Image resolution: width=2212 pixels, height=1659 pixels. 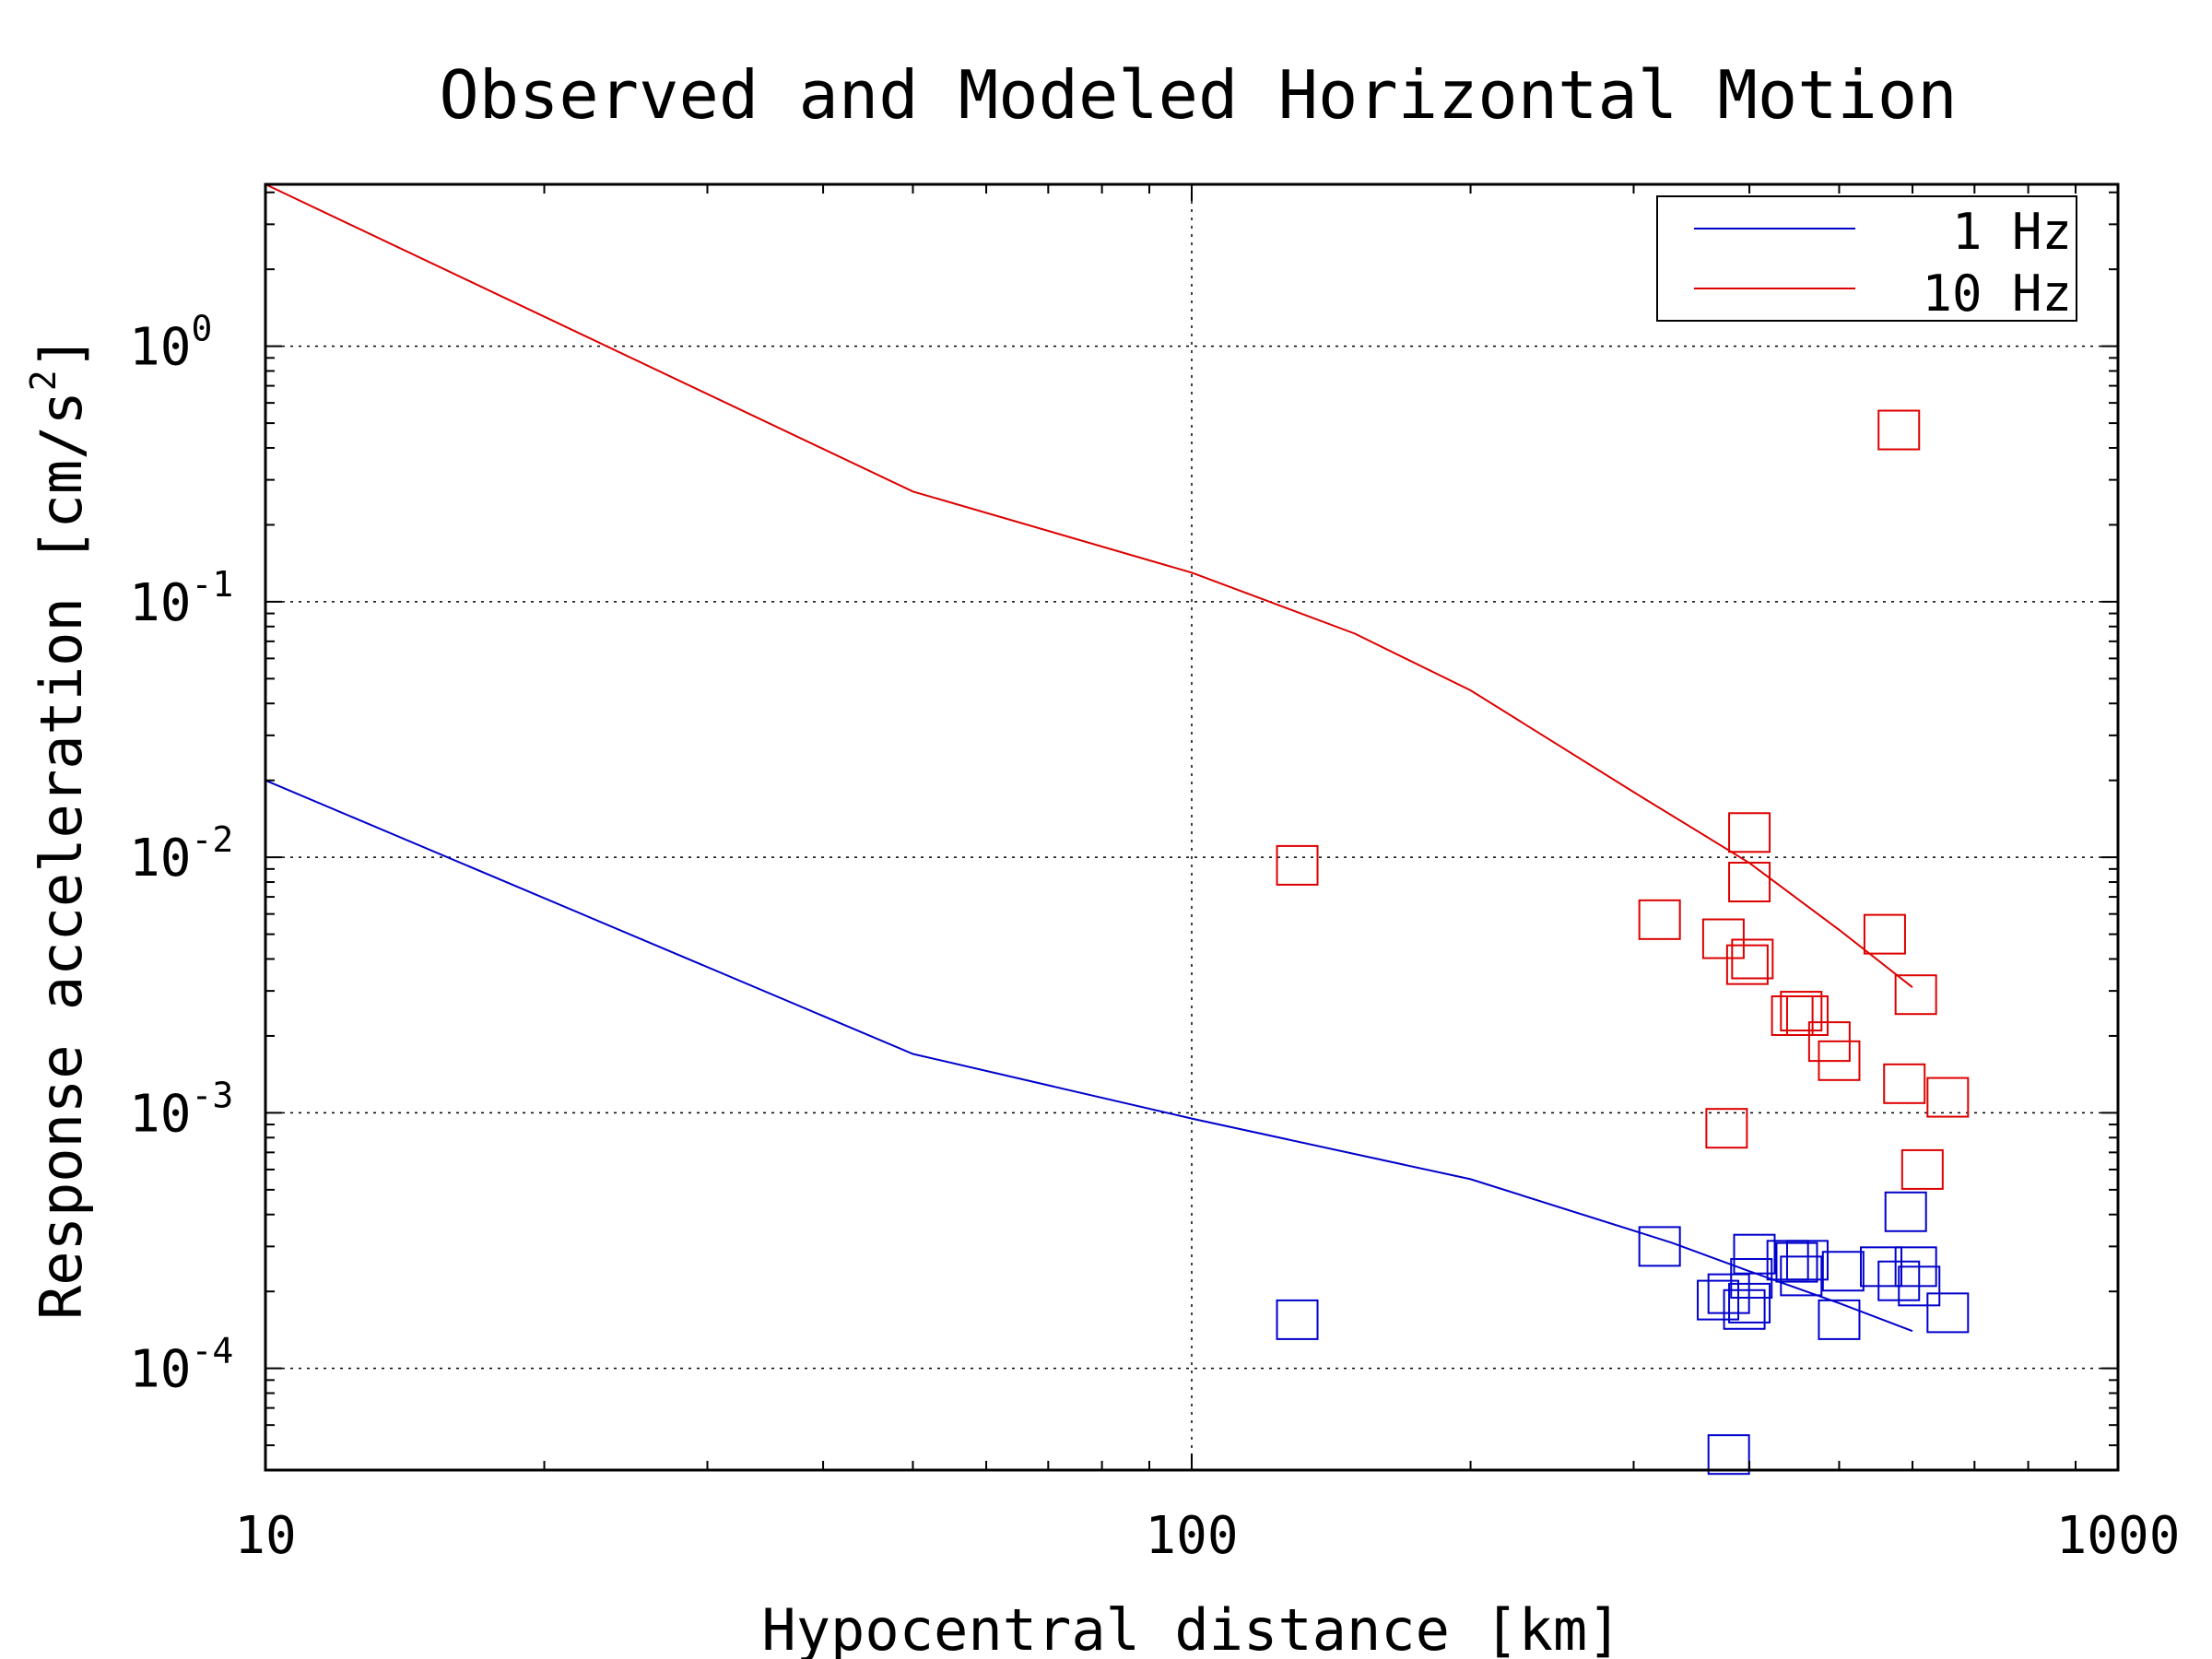 I want to click on y-tick-label: 10⁻¹, so click(x=181, y=598).